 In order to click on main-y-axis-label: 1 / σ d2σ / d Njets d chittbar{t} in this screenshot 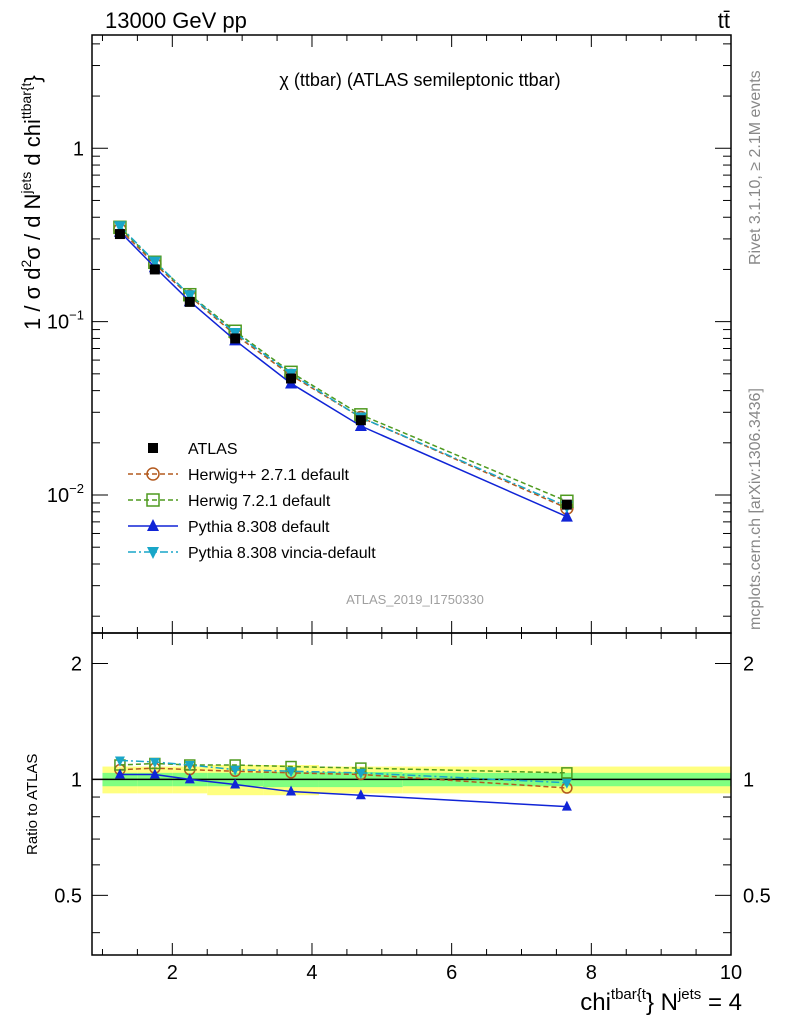, I will do `click(31, 202)`.